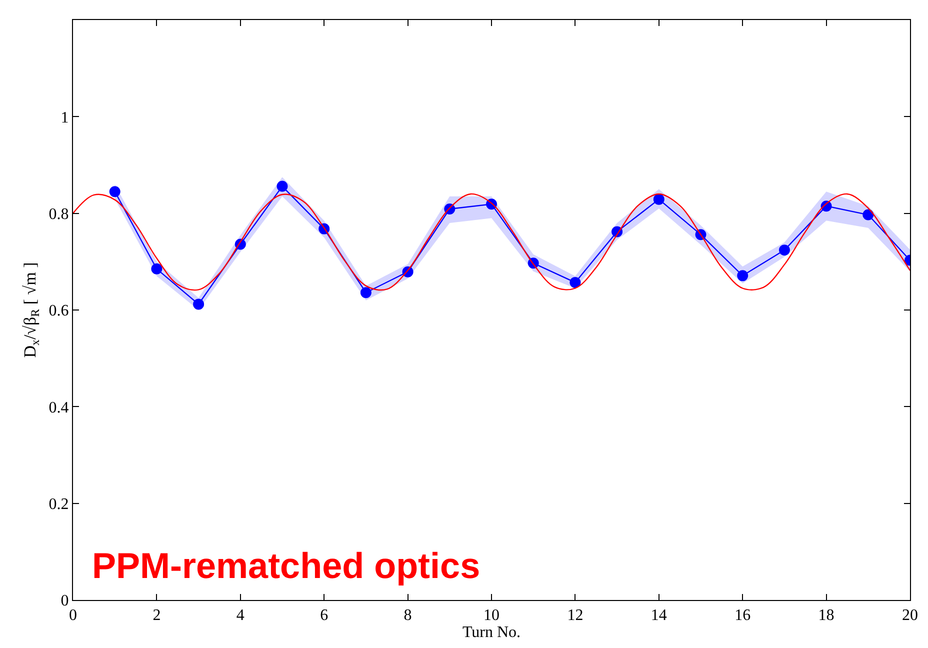  I want to click on annotation: PPM-rematched optics, so click(286, 565).